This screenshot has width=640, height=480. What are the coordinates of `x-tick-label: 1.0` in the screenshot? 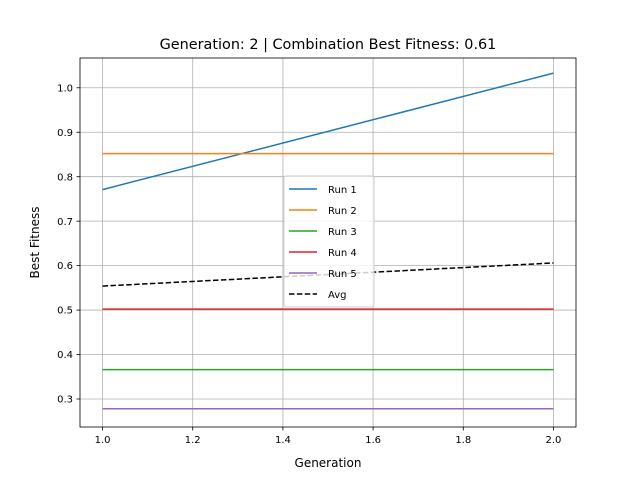 It's located at (103, 440).